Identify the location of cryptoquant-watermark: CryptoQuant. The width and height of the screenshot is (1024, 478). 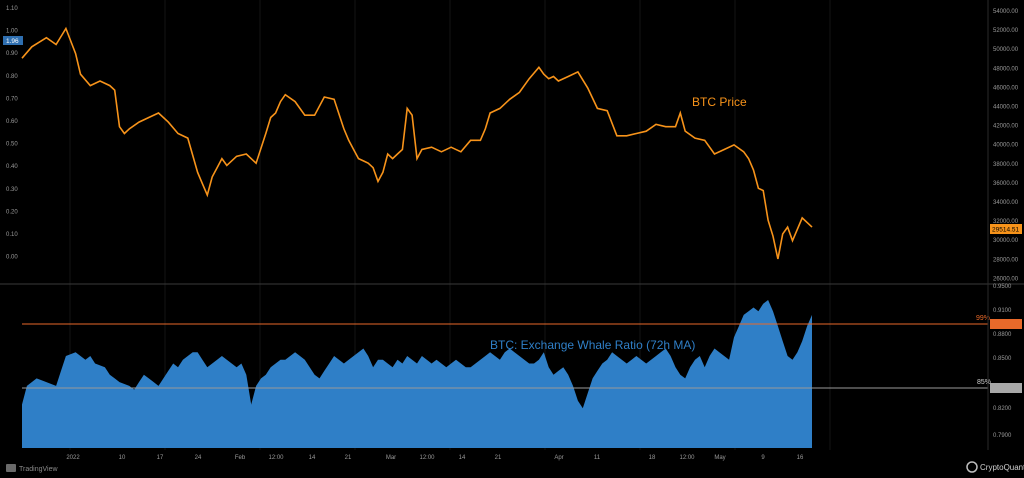
(995, 467).